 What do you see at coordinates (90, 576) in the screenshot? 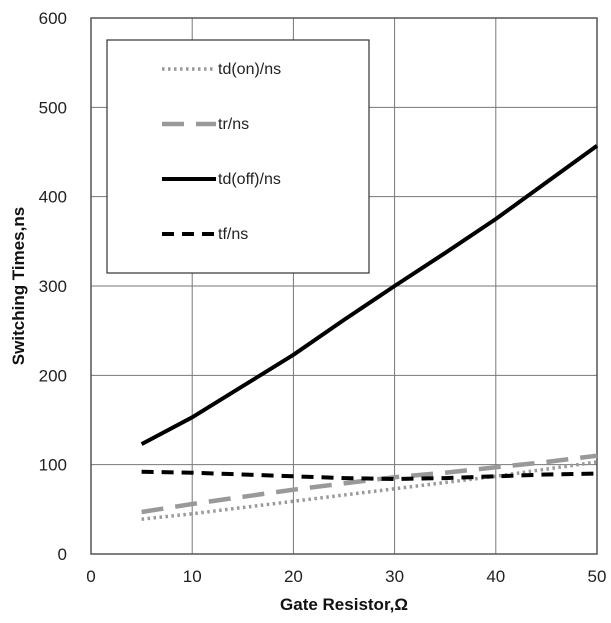
I see `x-tick-label: 0` at bounding box center [90, 576].